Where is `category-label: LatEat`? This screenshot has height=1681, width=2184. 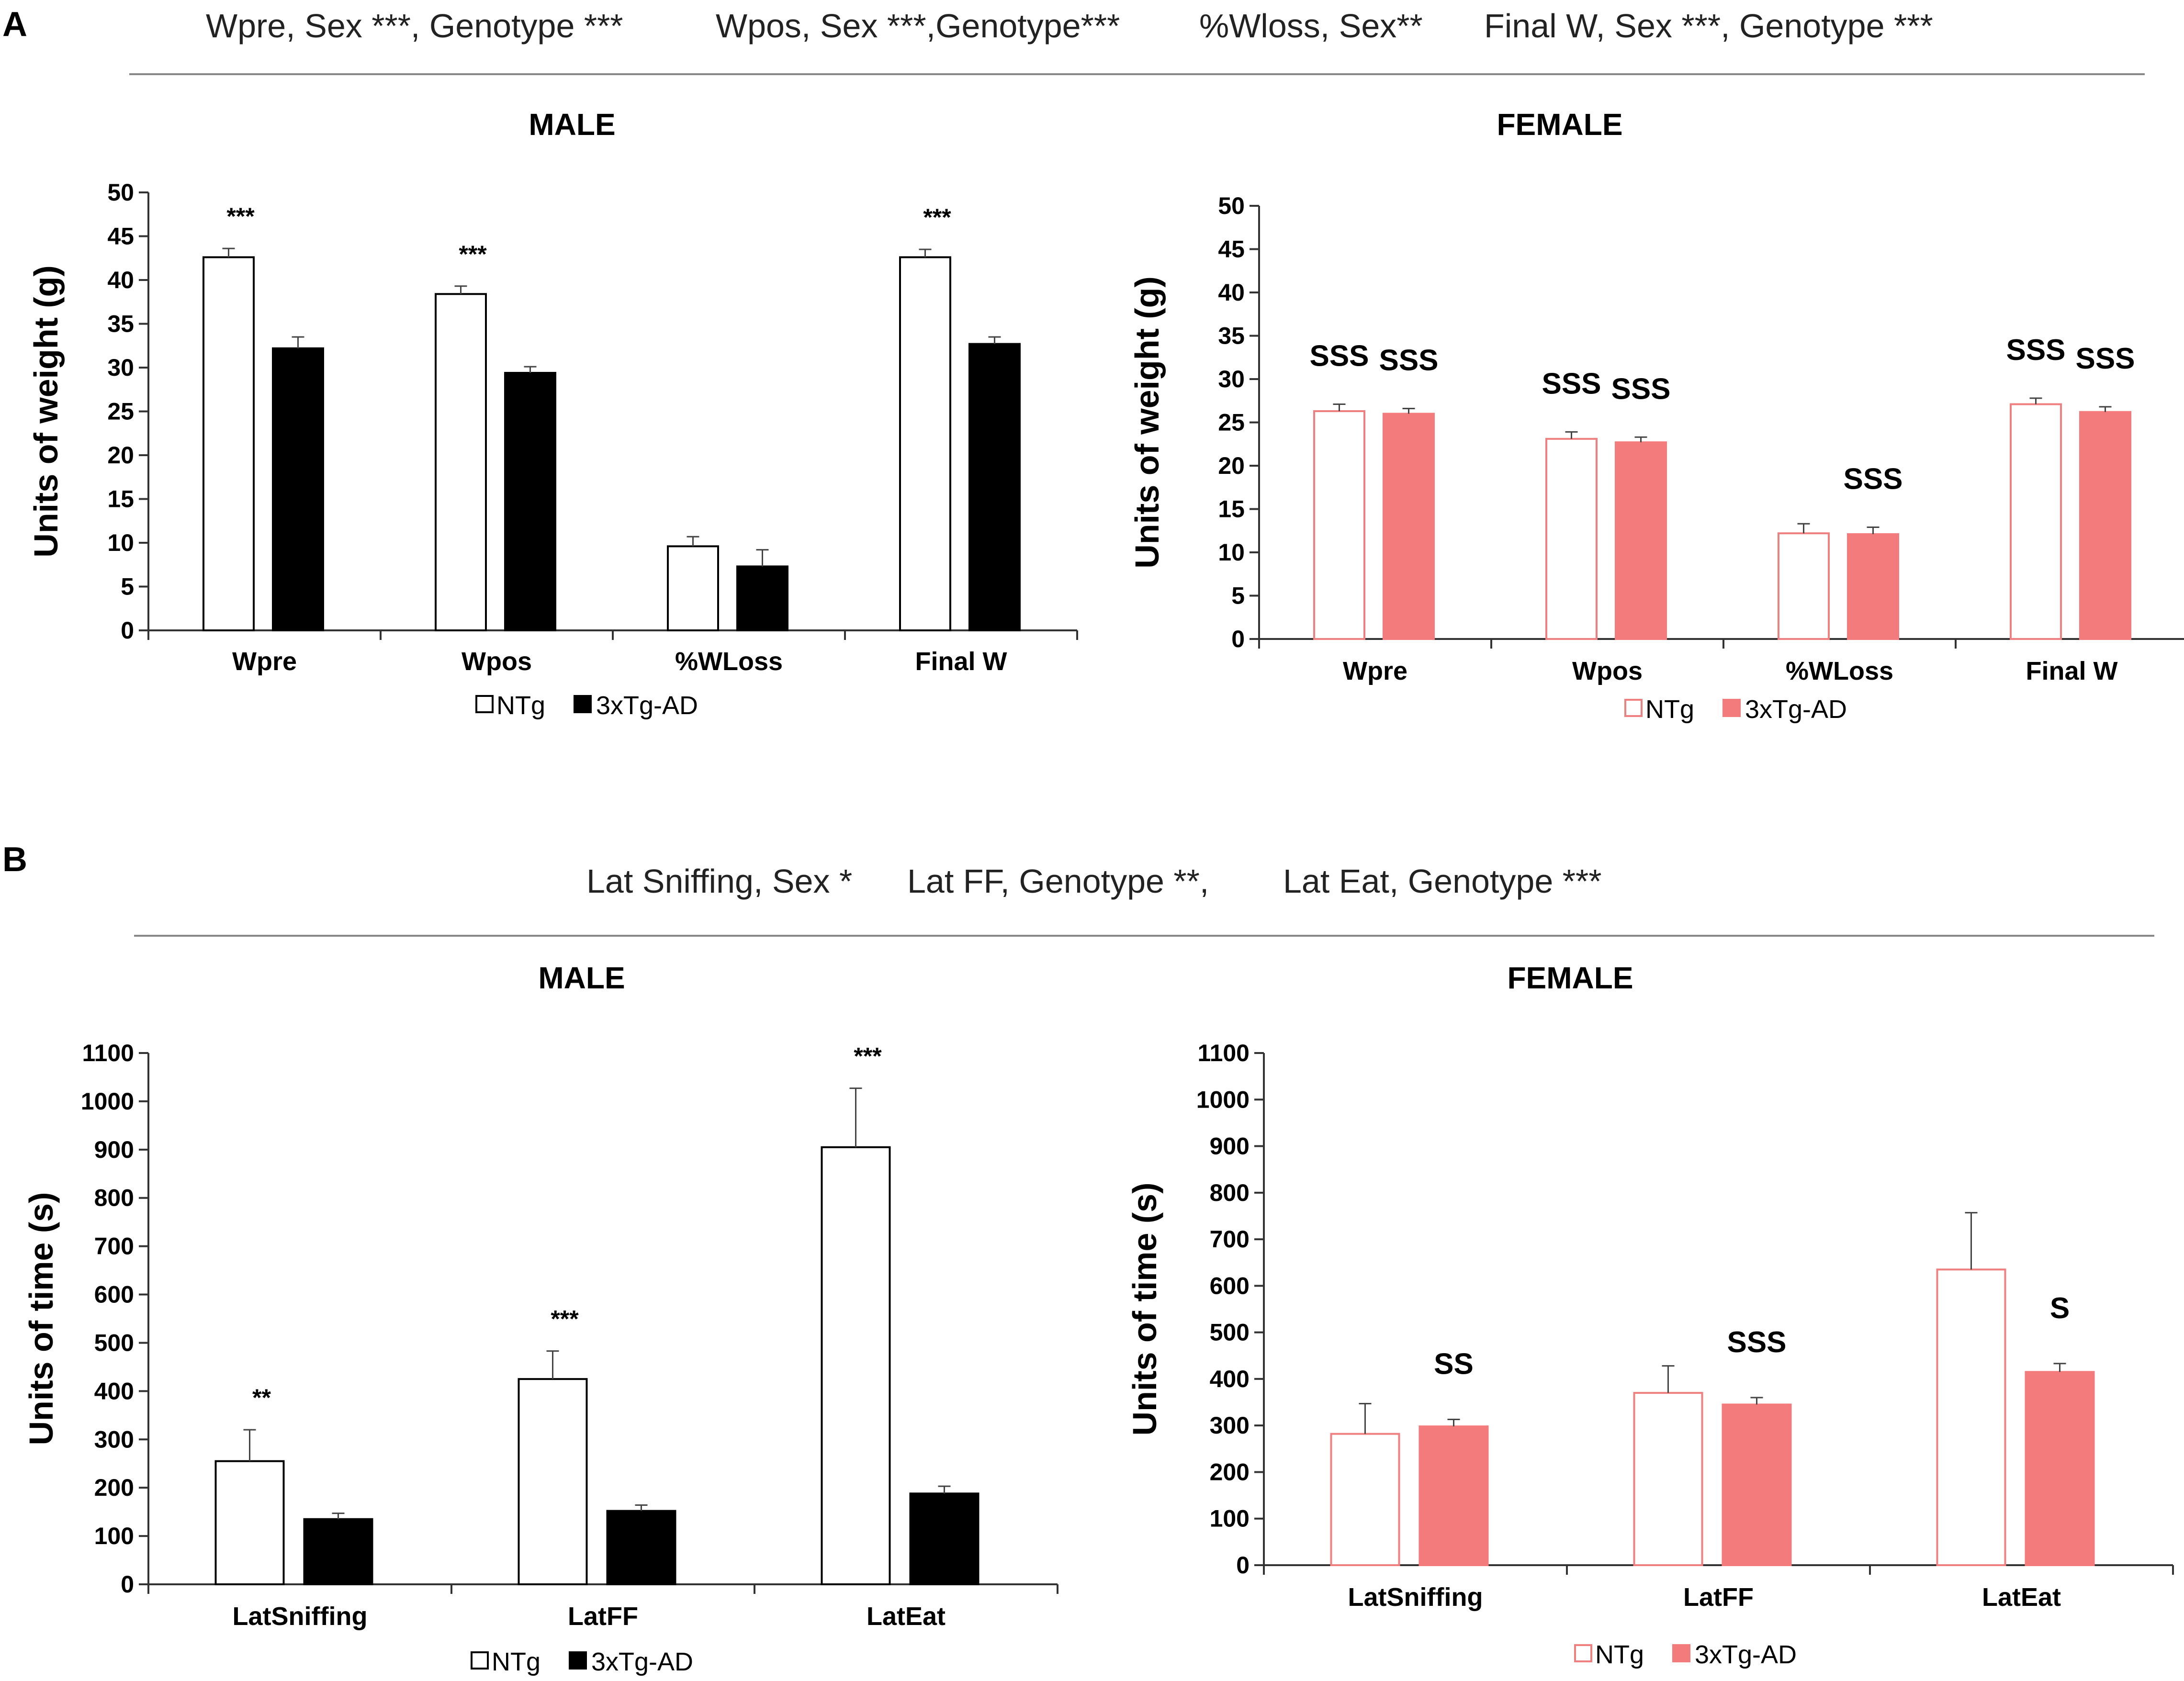
category-label: LatEat is located at coordinates (907, 1616).